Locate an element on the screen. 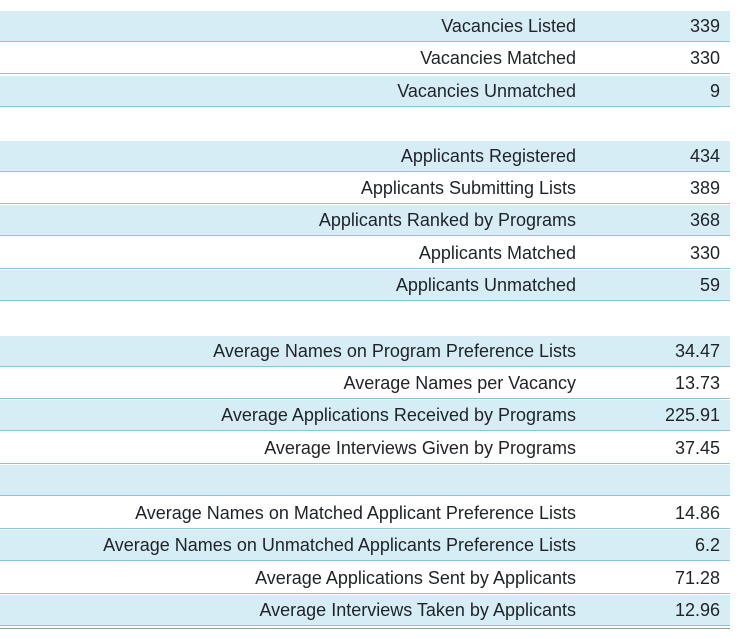 The width and height of the screenshot is (756, 639). table-row: Applicants Ranked by Programs 368 is located at coordinates (365, 220).